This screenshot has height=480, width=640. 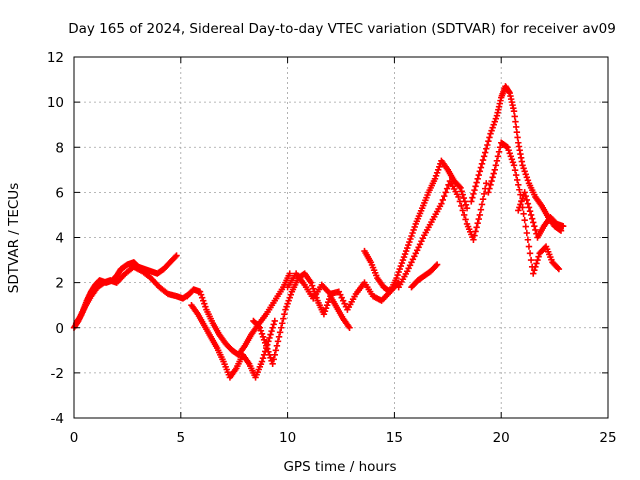 What do you see at coordinates (287, 438) in the screenshot?
I see `x-tick-label: 10` at bounding box center [287, 438].